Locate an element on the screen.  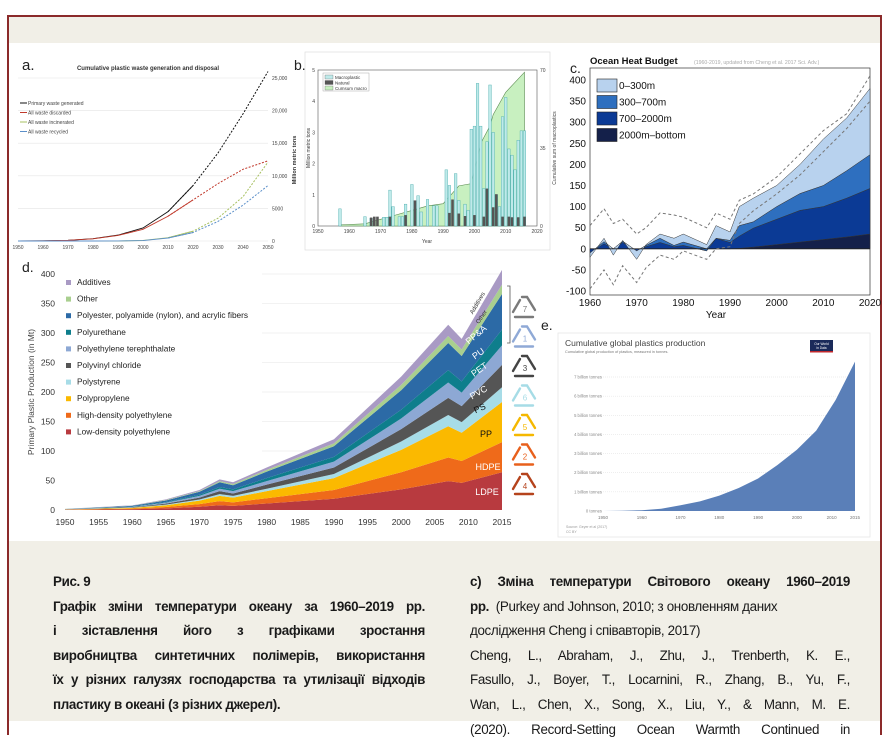
x-axis-label: Year is located at coordinates (716, 315).